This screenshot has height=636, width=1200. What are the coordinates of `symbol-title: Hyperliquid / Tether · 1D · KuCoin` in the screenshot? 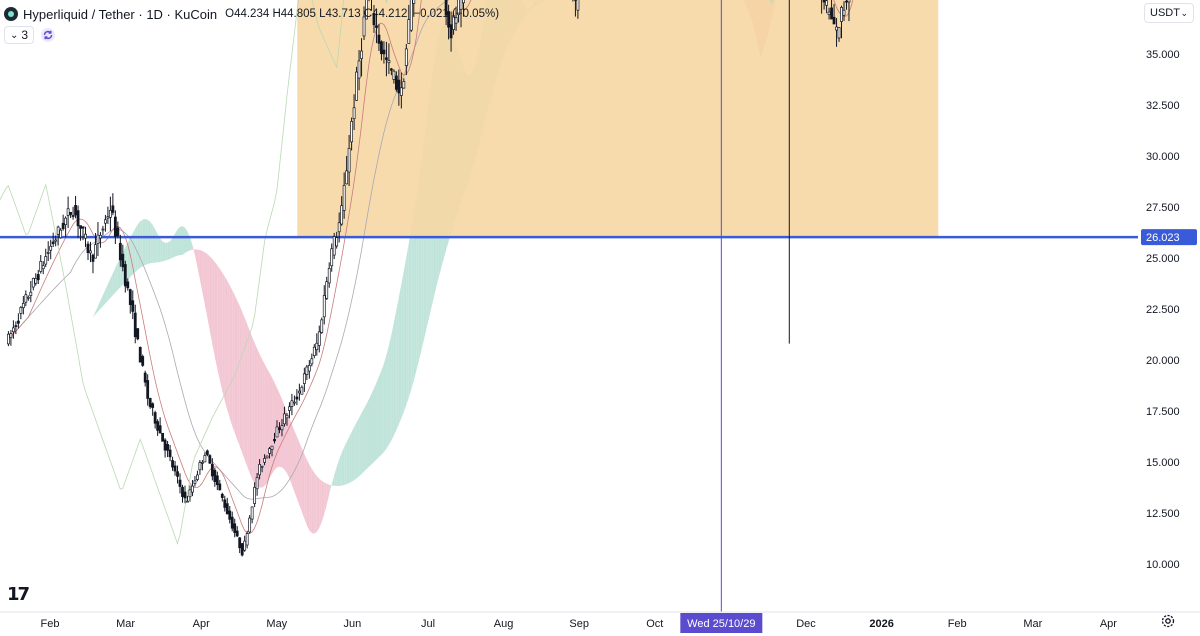 It's located at (120, 14).